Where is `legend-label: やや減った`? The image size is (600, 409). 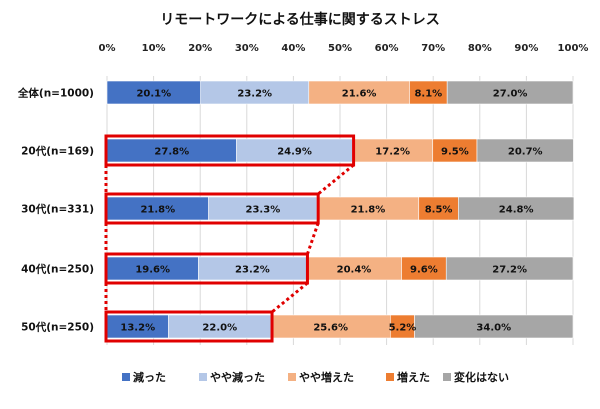 legend-label: やや減った is located at coordinates (237, 377).